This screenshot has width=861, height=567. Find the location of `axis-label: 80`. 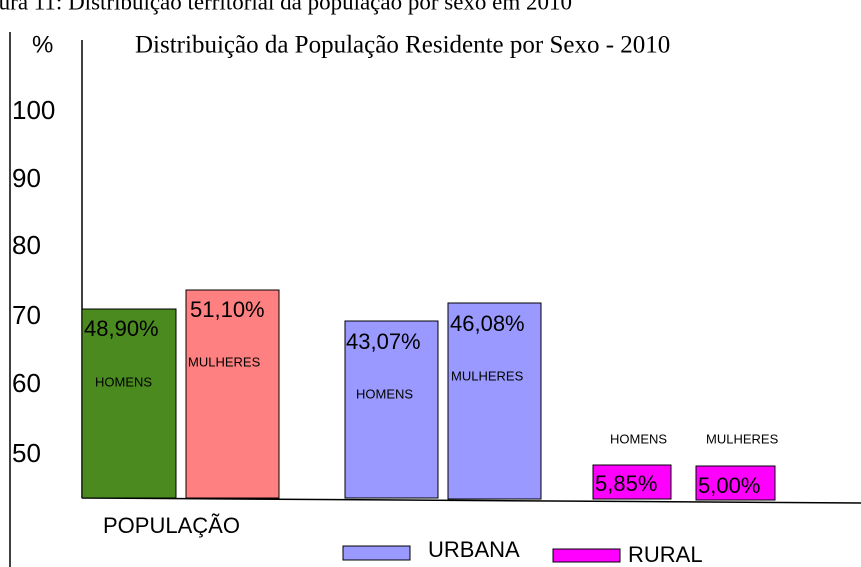

axis-label: 80 is located at coordinates (26, 245).